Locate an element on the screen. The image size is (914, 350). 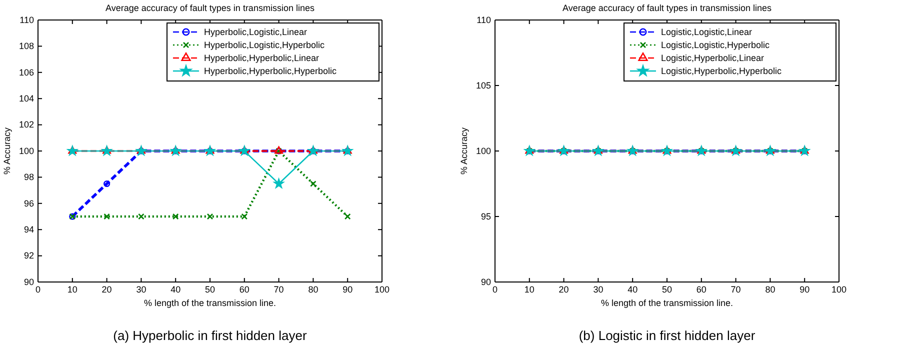
text: (a) Hyperbolic in first hidden layer is located at coordinates (210, 335).